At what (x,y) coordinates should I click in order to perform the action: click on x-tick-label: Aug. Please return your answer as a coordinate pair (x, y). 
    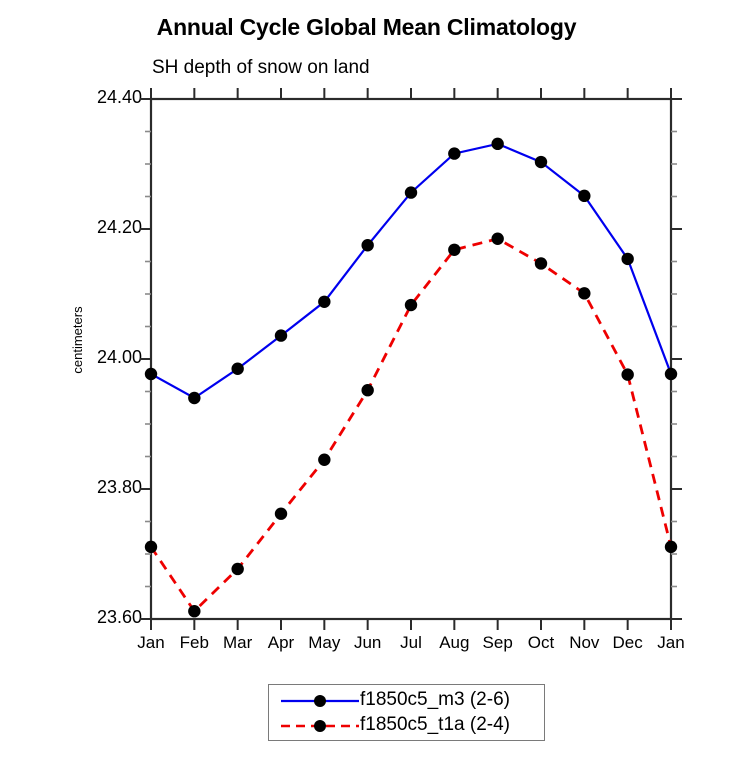
    Looking at the image, I should click on (454, 642).